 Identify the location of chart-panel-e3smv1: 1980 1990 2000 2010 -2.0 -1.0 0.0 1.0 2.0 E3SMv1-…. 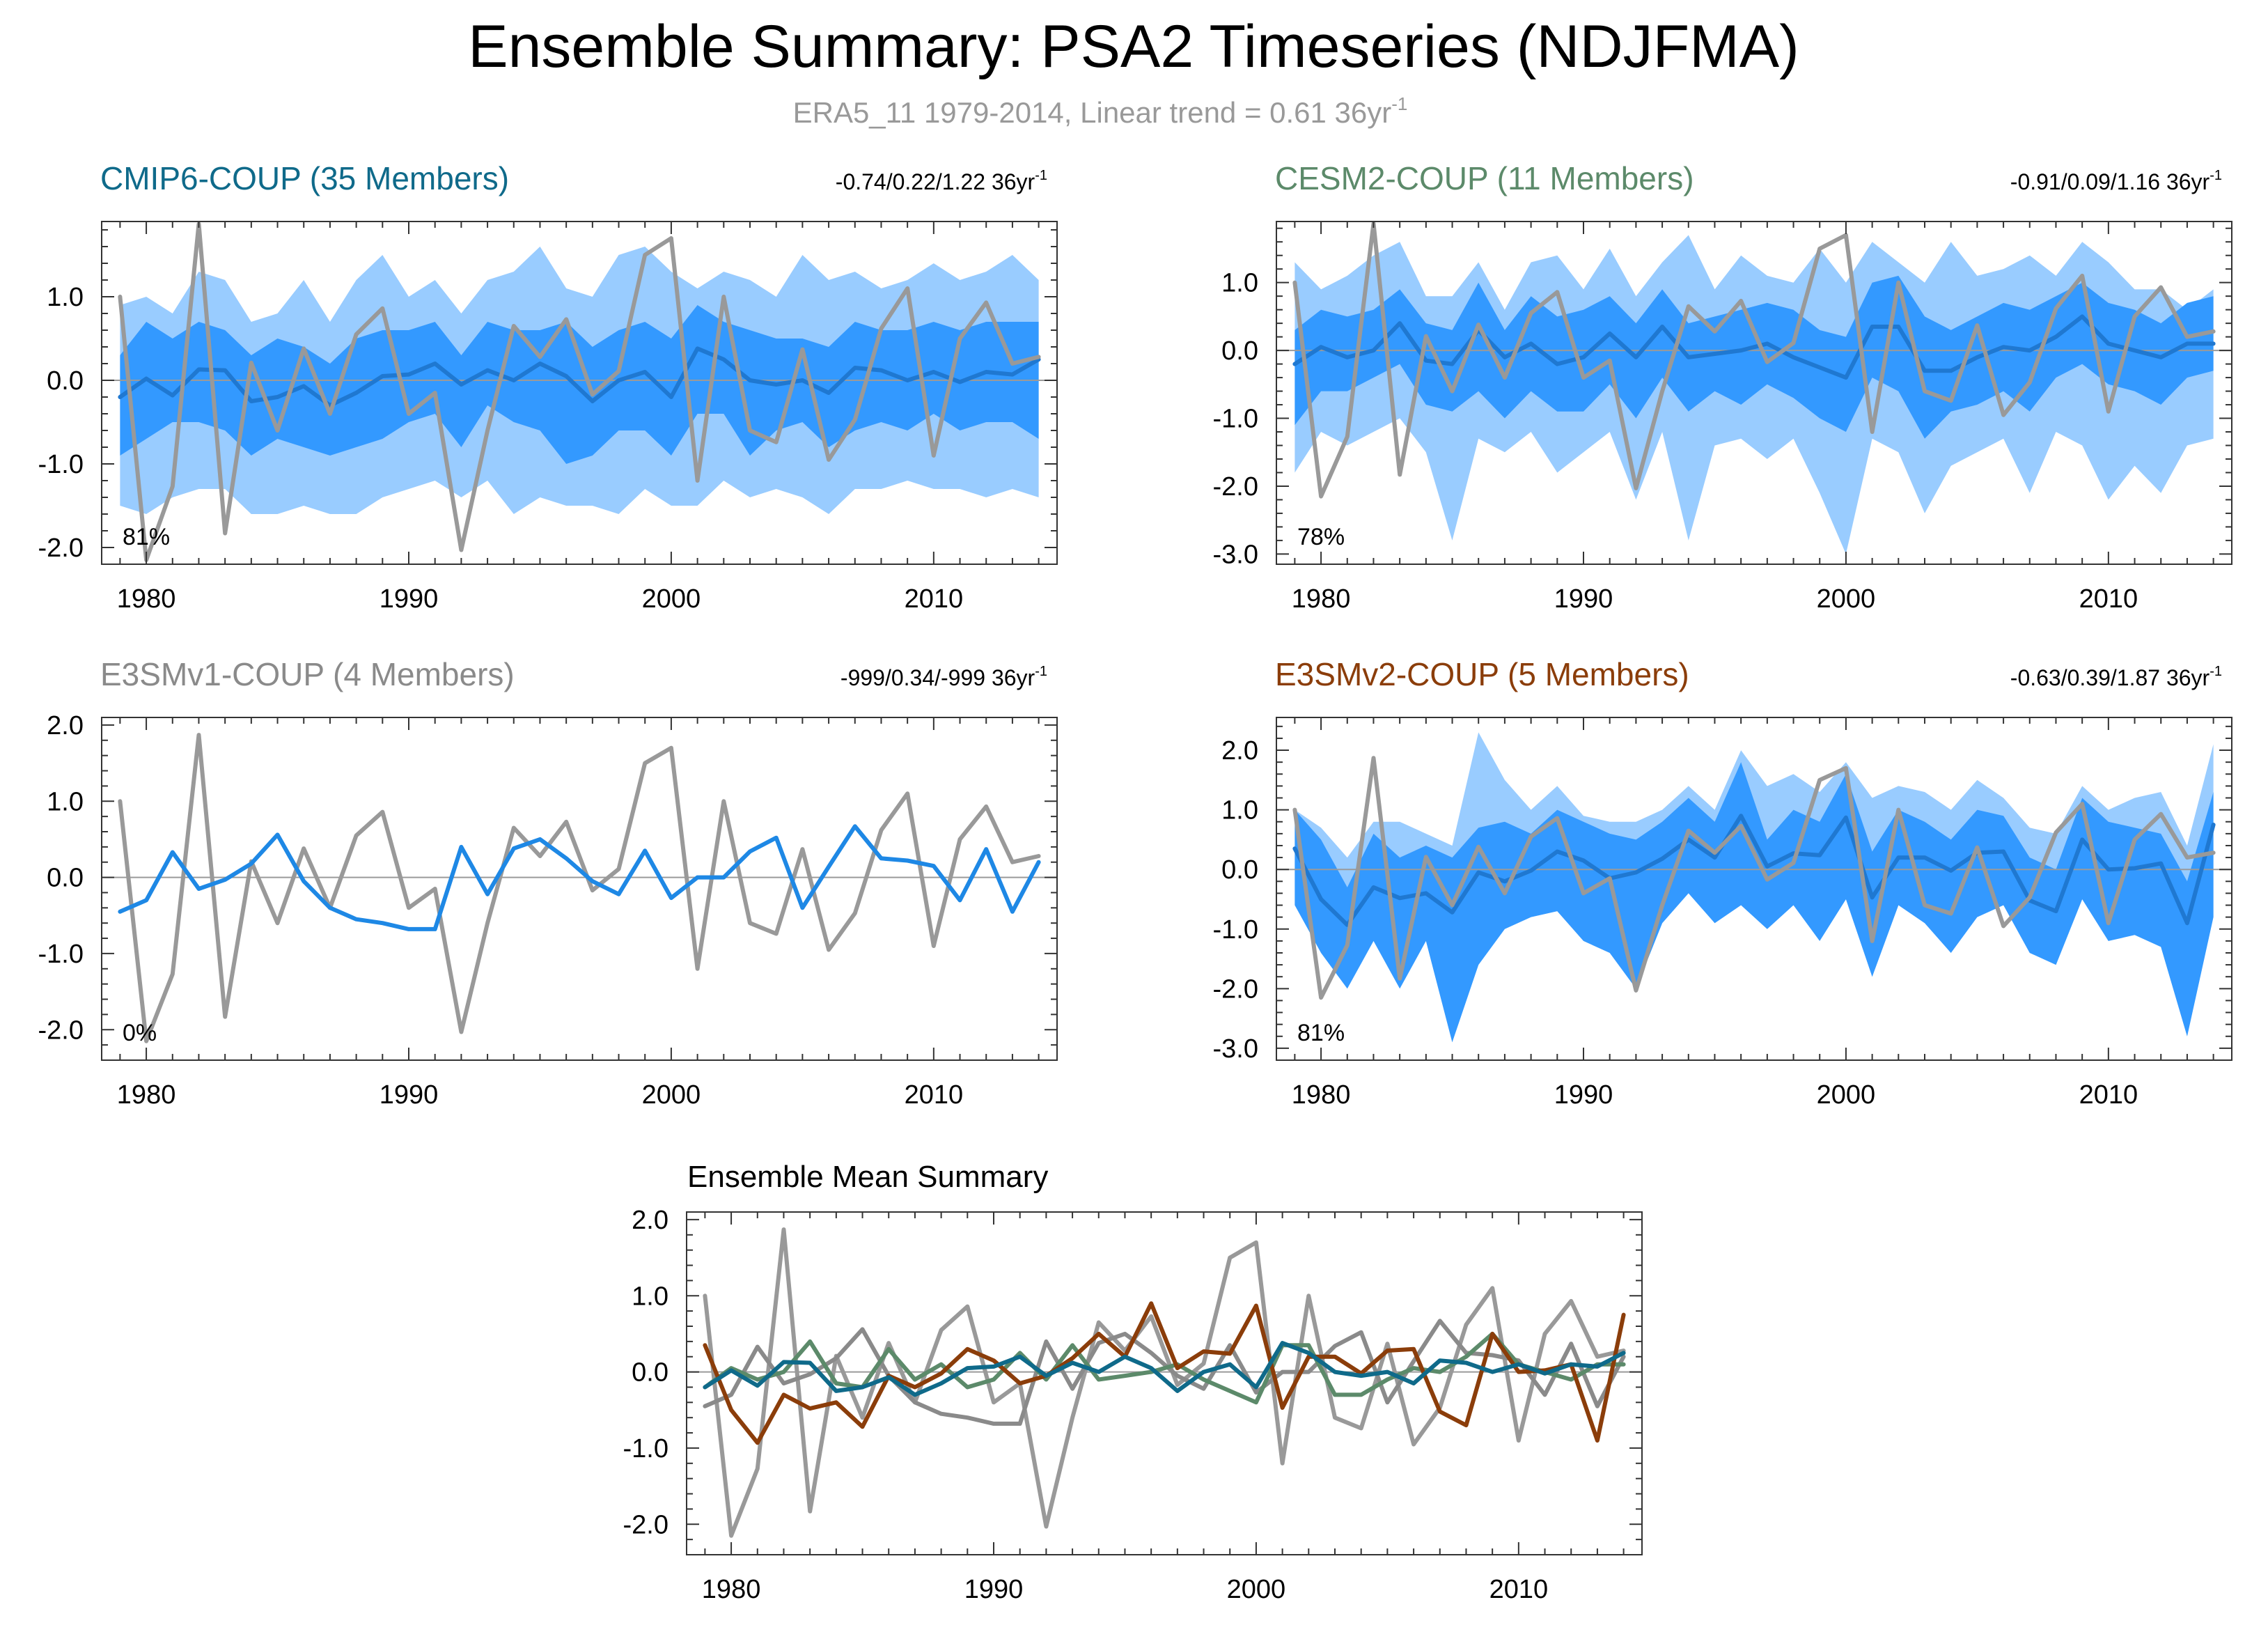
(548, 883).